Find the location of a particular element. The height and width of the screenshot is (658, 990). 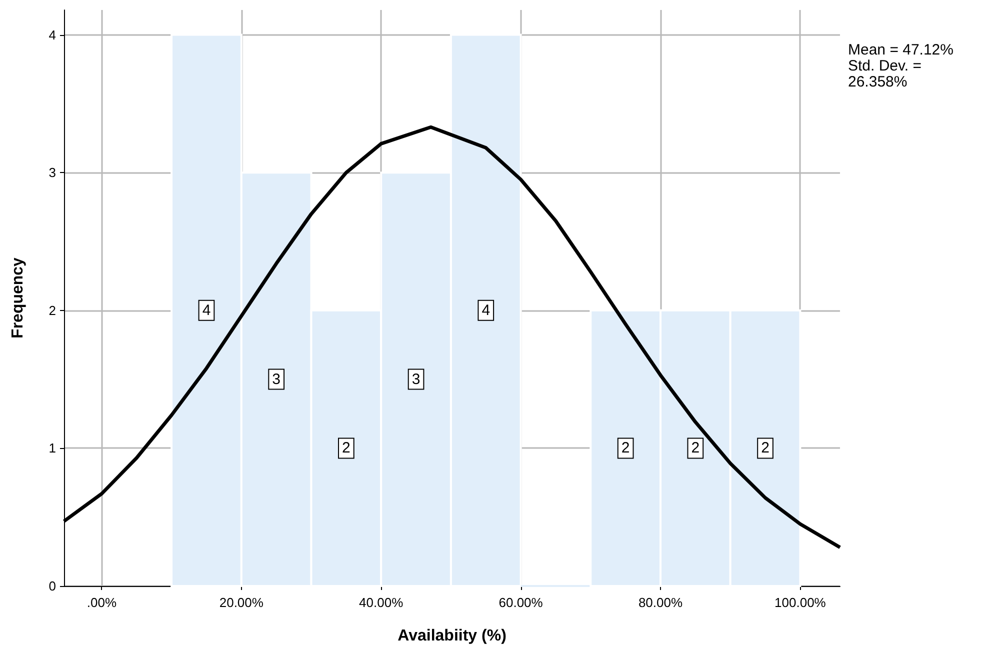

x-tick-label: .00% is located at coordinates (101, 602).